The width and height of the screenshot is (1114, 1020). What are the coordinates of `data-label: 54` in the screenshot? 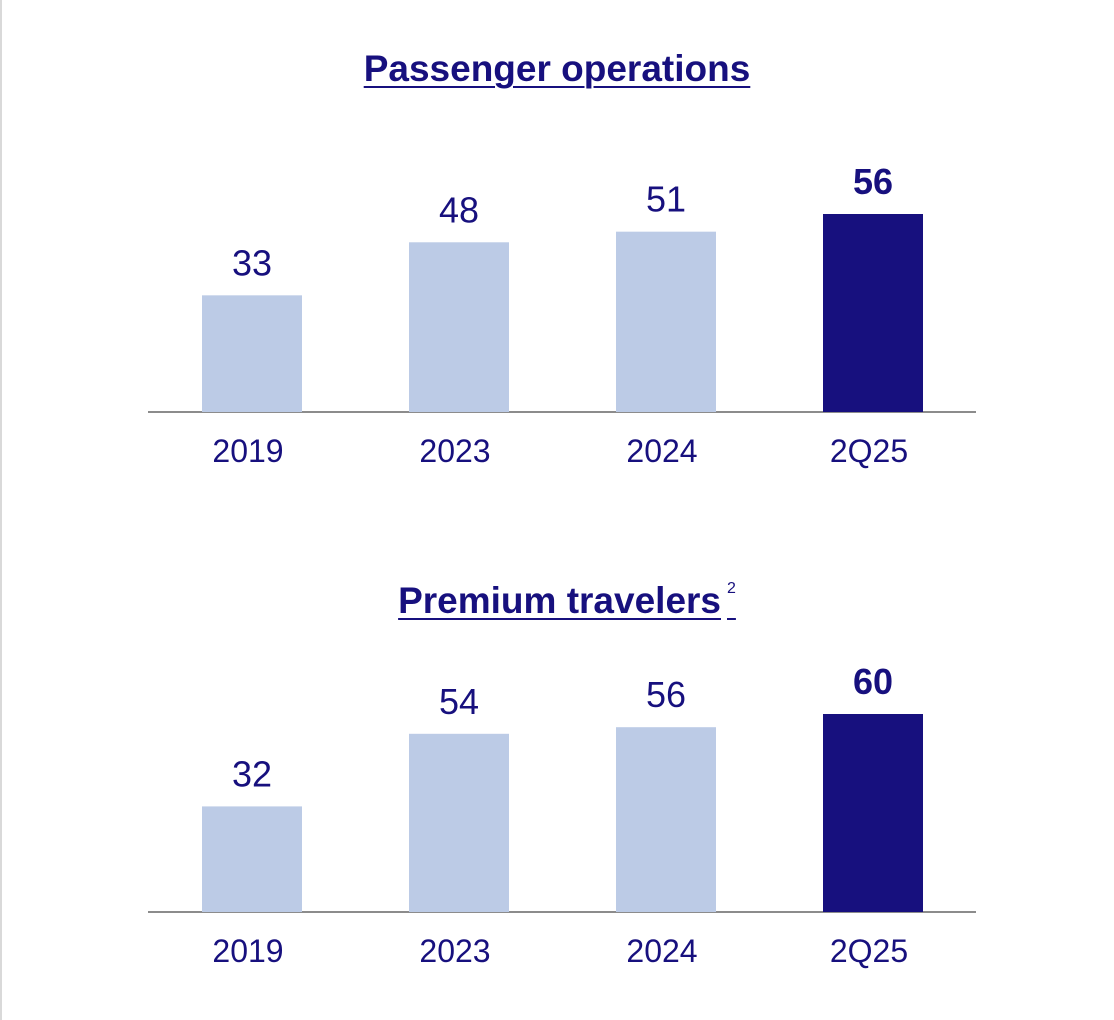 It's located at (459, 701).